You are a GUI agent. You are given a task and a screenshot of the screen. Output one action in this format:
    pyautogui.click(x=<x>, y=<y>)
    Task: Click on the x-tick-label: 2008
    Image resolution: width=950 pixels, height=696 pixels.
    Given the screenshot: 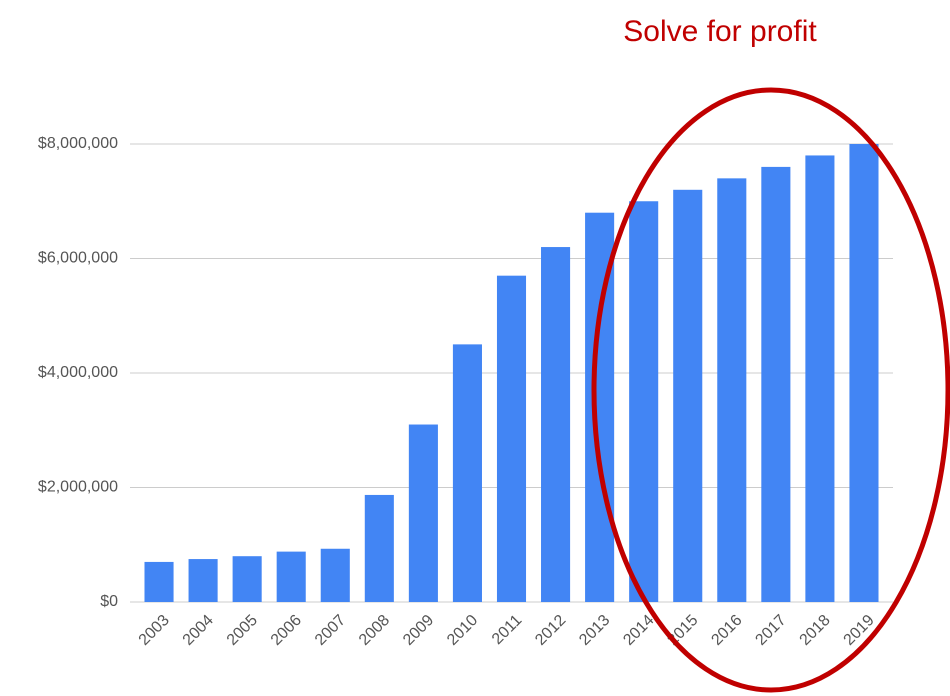 What is the action you would take?
    pyautogui.click(x=374, y=630)
    